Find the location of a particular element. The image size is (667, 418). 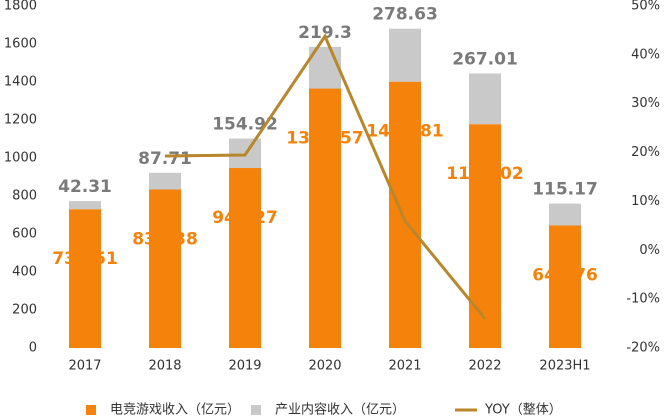

y-tick-label: 0 is located at coordinates (33, 348).